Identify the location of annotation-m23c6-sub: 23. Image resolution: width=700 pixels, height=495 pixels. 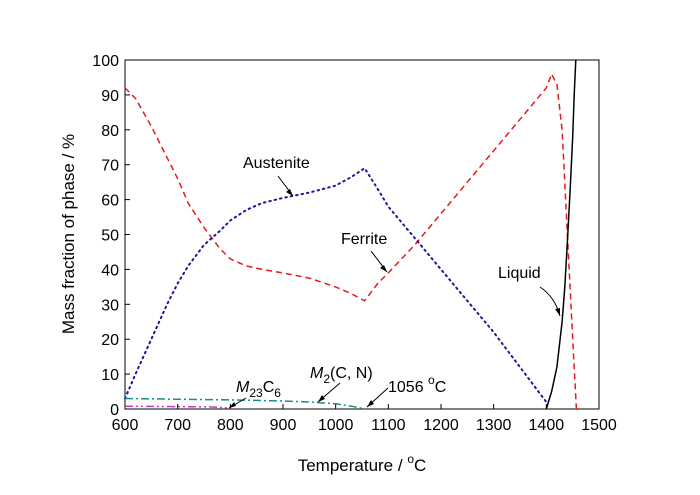
(256, 393).